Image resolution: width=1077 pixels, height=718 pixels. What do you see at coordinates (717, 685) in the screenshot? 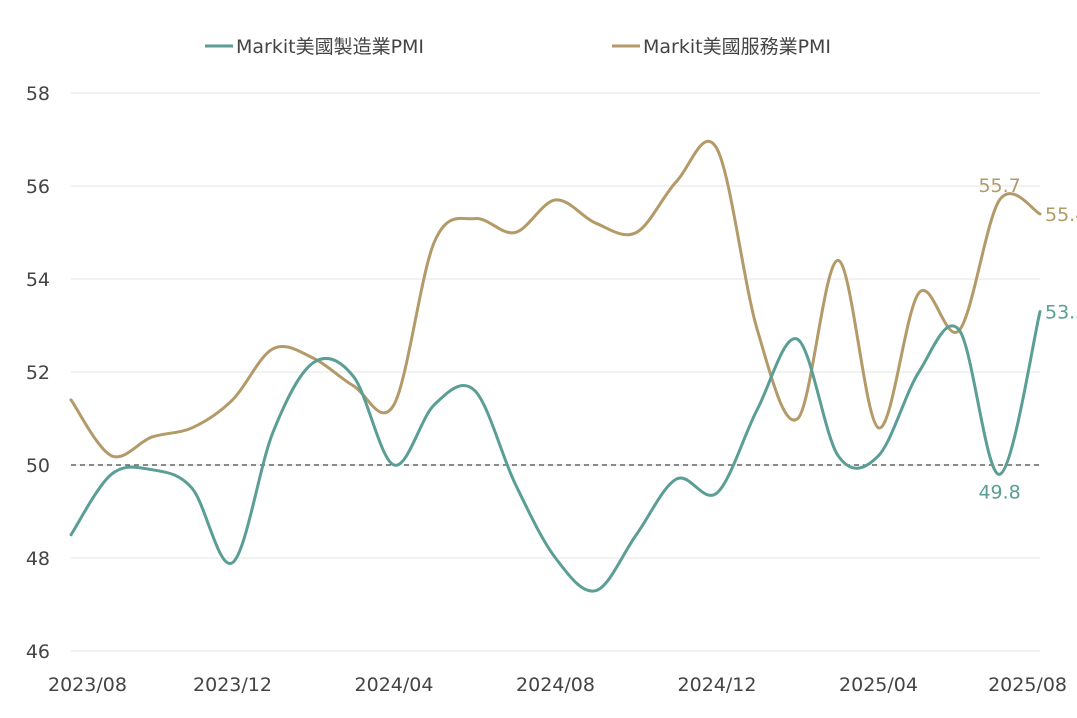
I see `x-tick-label: 2024/12` at bounding box center [717, 685].